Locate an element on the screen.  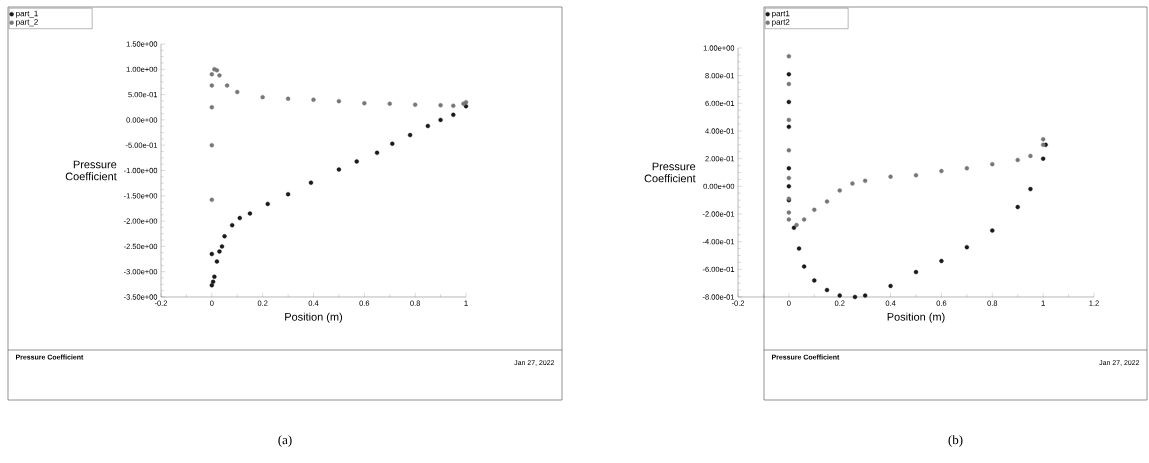
text: (a) is located at coordinates (285, 441).